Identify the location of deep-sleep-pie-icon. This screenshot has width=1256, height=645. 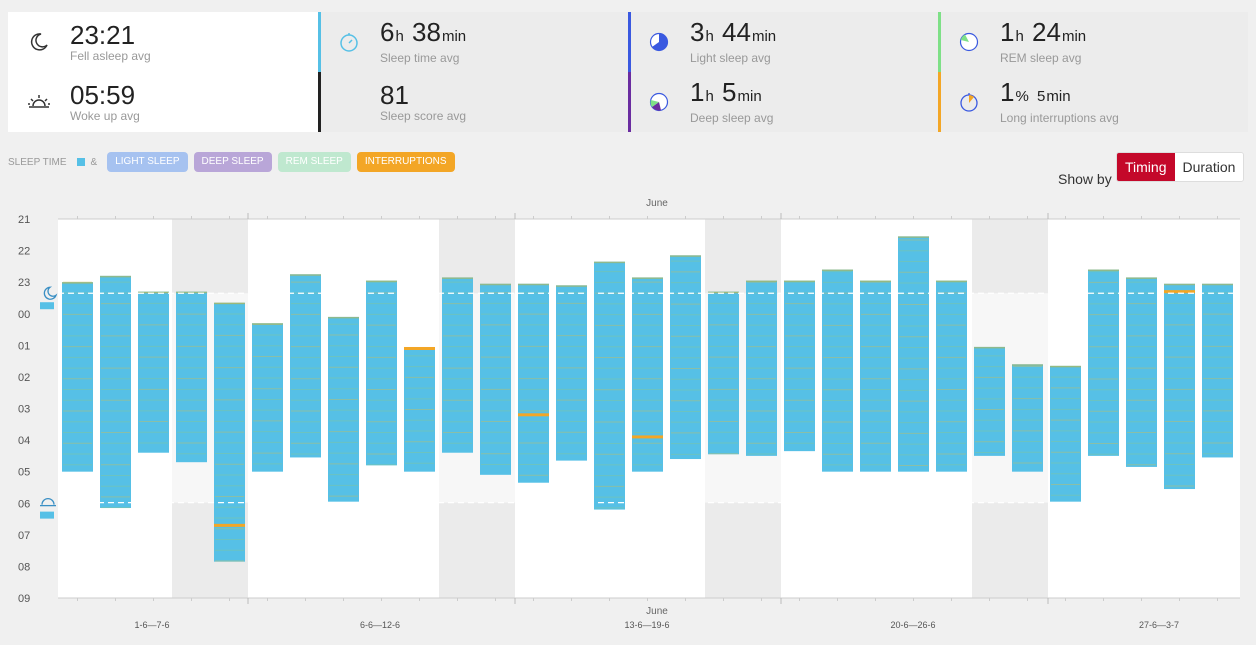
(659, 102).